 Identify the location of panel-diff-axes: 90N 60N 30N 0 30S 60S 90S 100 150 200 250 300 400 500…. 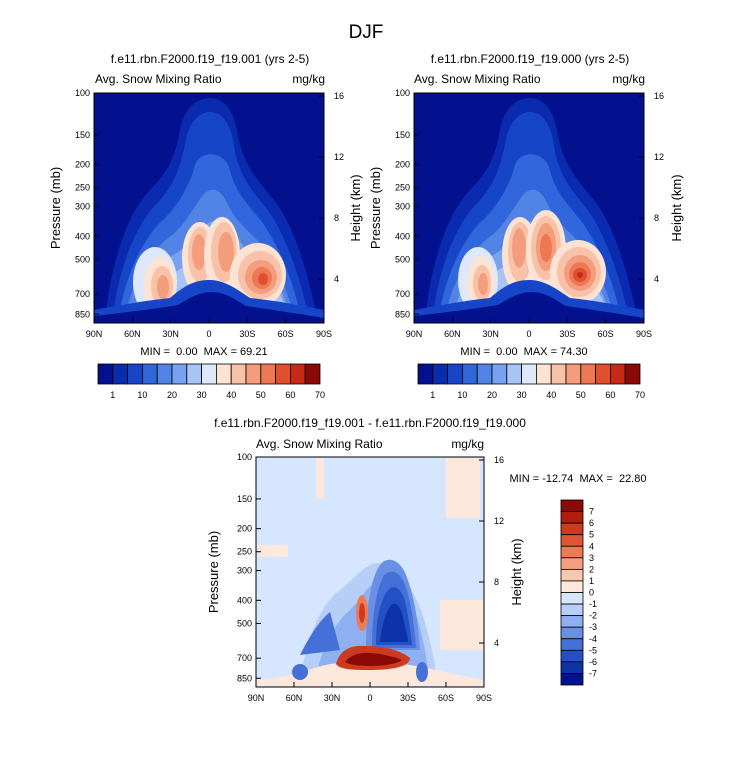
(370, 577).